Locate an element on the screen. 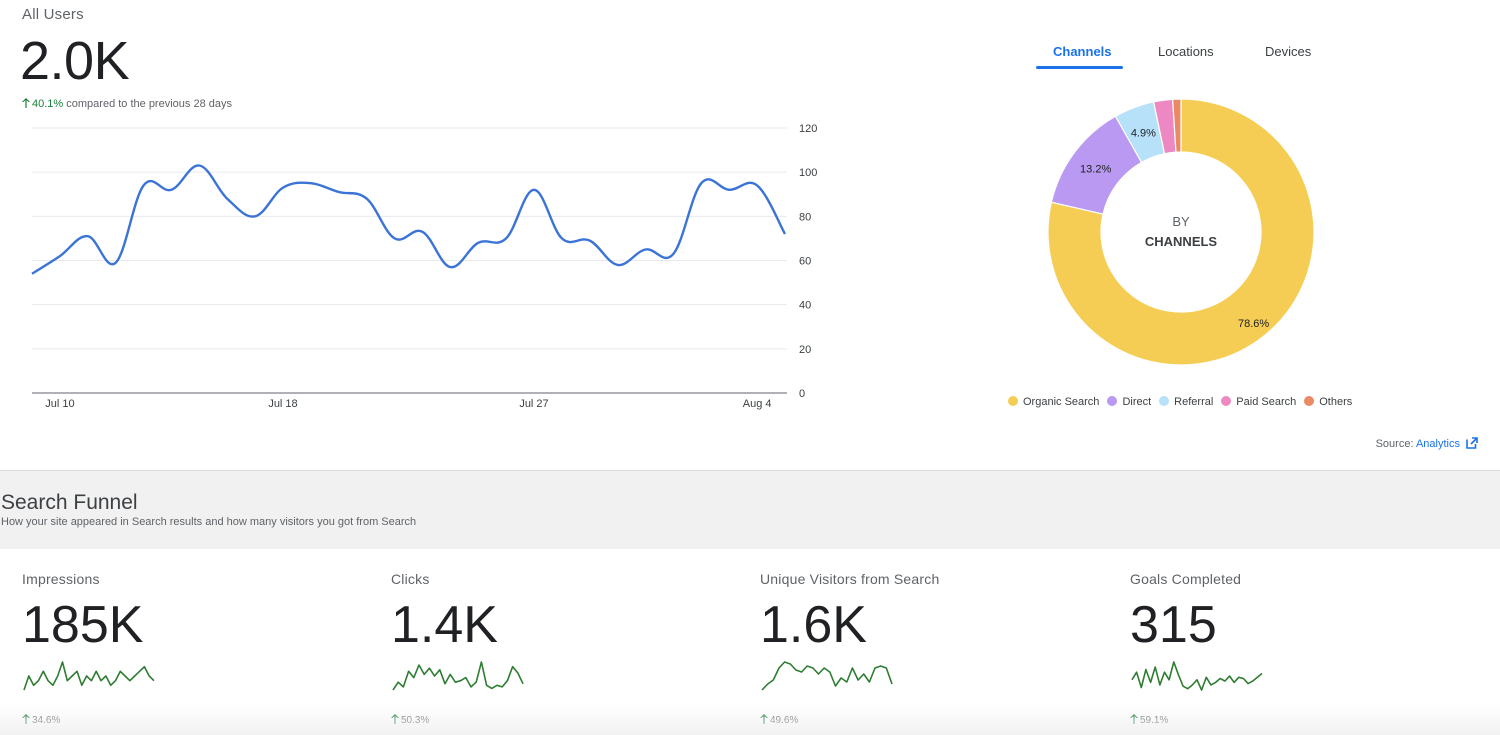 The height and width of the screenshot is (735, 1500). metric-title: Unique Visitors from Search is located at coordinates (850, 579).